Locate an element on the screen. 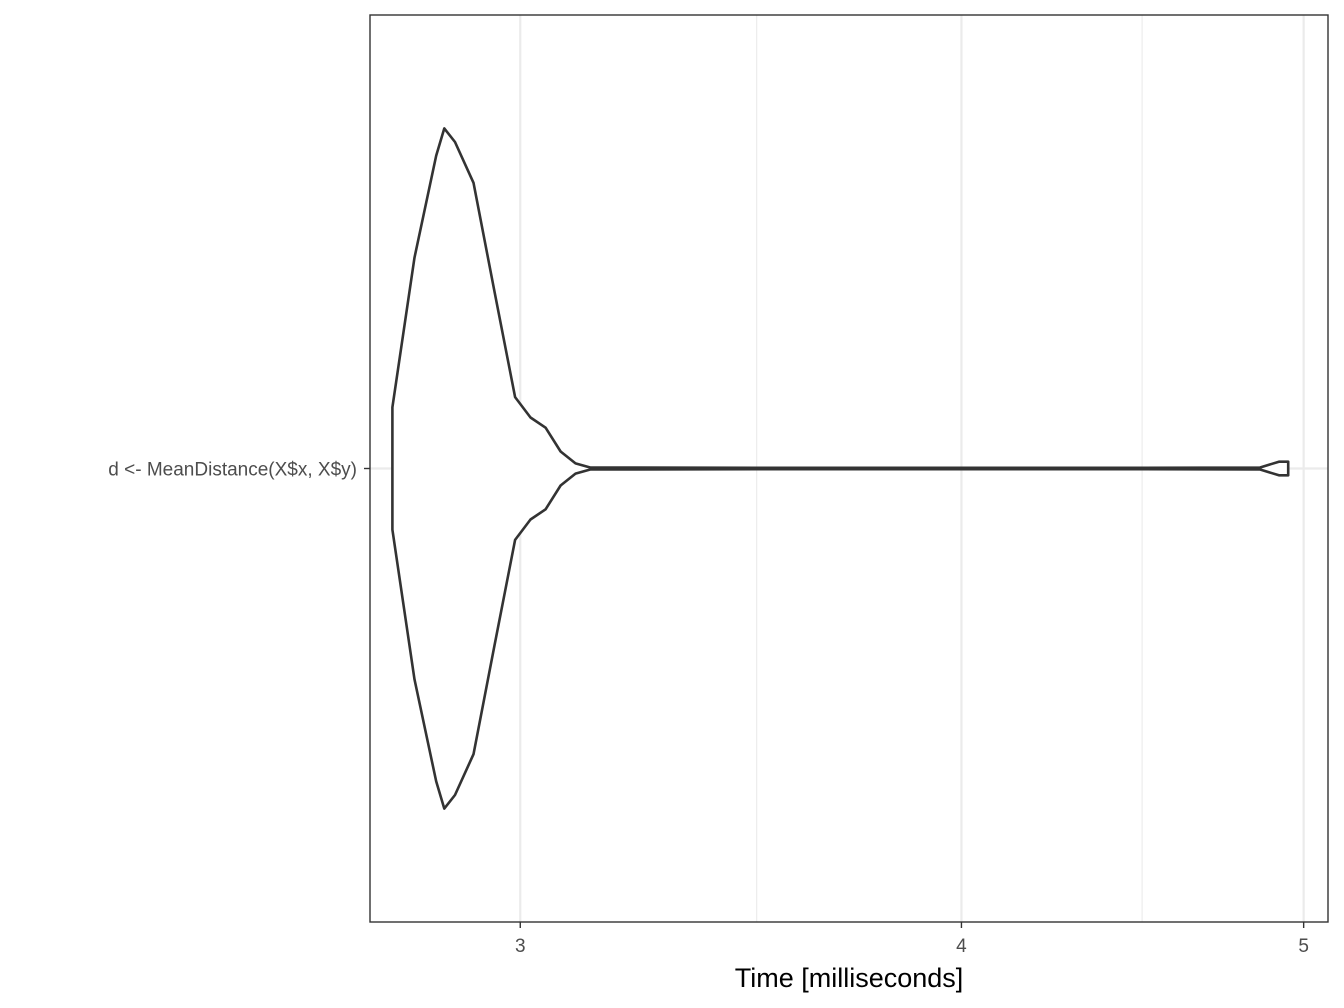 This screenshot has height=1008, width=1344. x-tick-label-2: 5 is located at coordinates (1303, 946).